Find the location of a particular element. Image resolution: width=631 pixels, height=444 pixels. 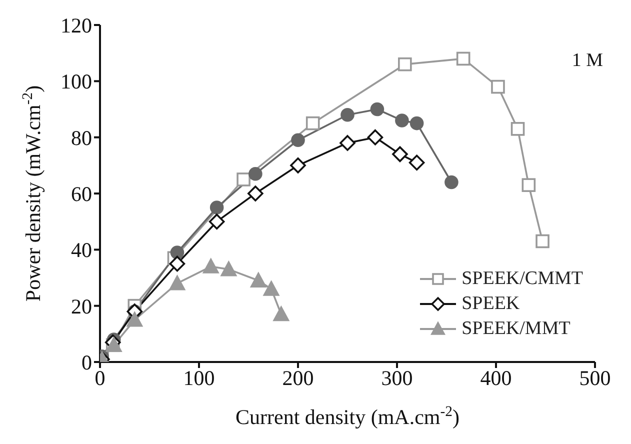

legend-label: SPEEK is located at coordinates (491, 303).